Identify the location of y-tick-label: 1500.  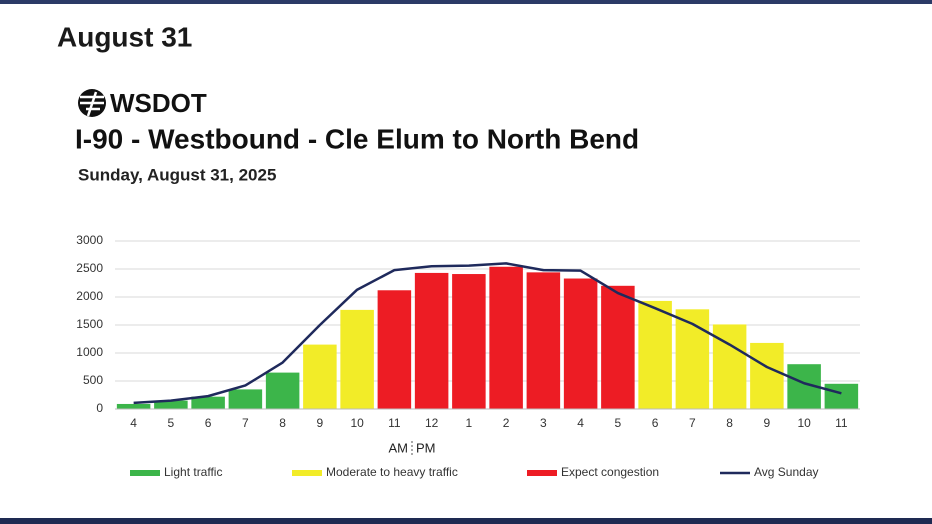
(89, 324).